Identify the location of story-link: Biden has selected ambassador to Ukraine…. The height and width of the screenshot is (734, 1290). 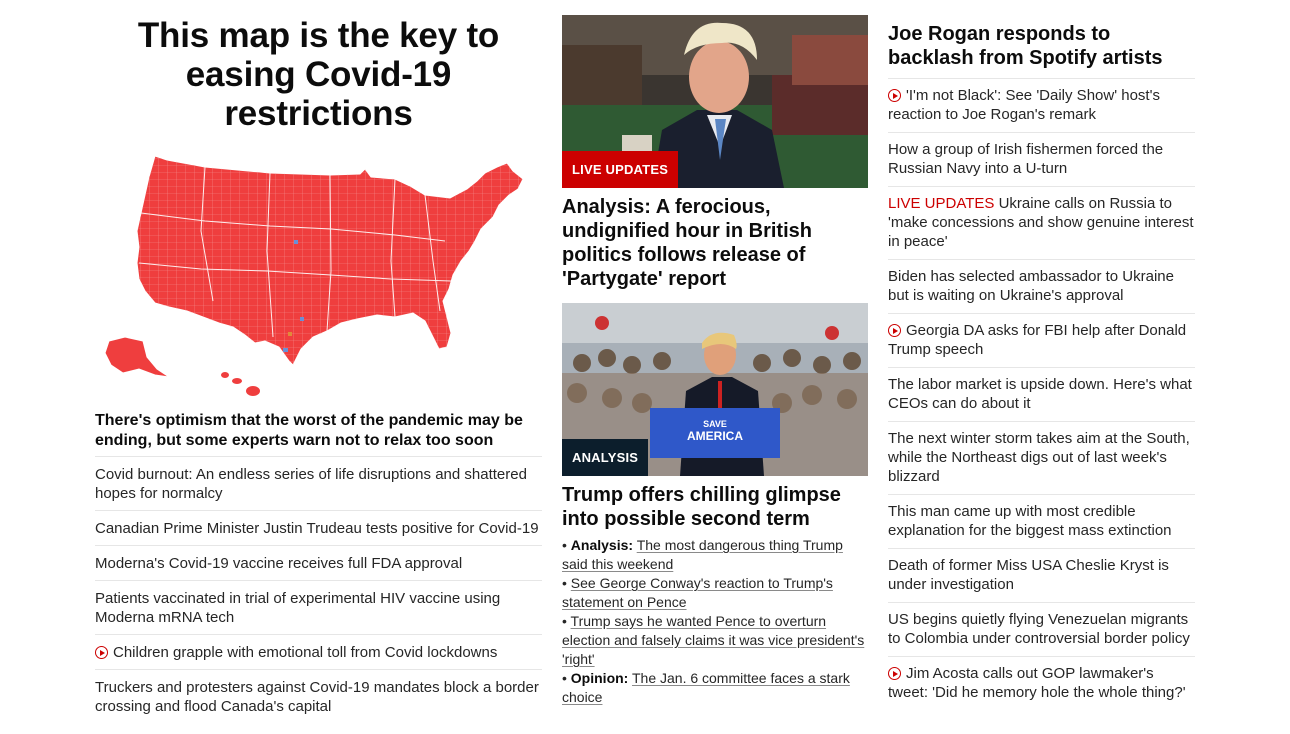
(1041, 287).